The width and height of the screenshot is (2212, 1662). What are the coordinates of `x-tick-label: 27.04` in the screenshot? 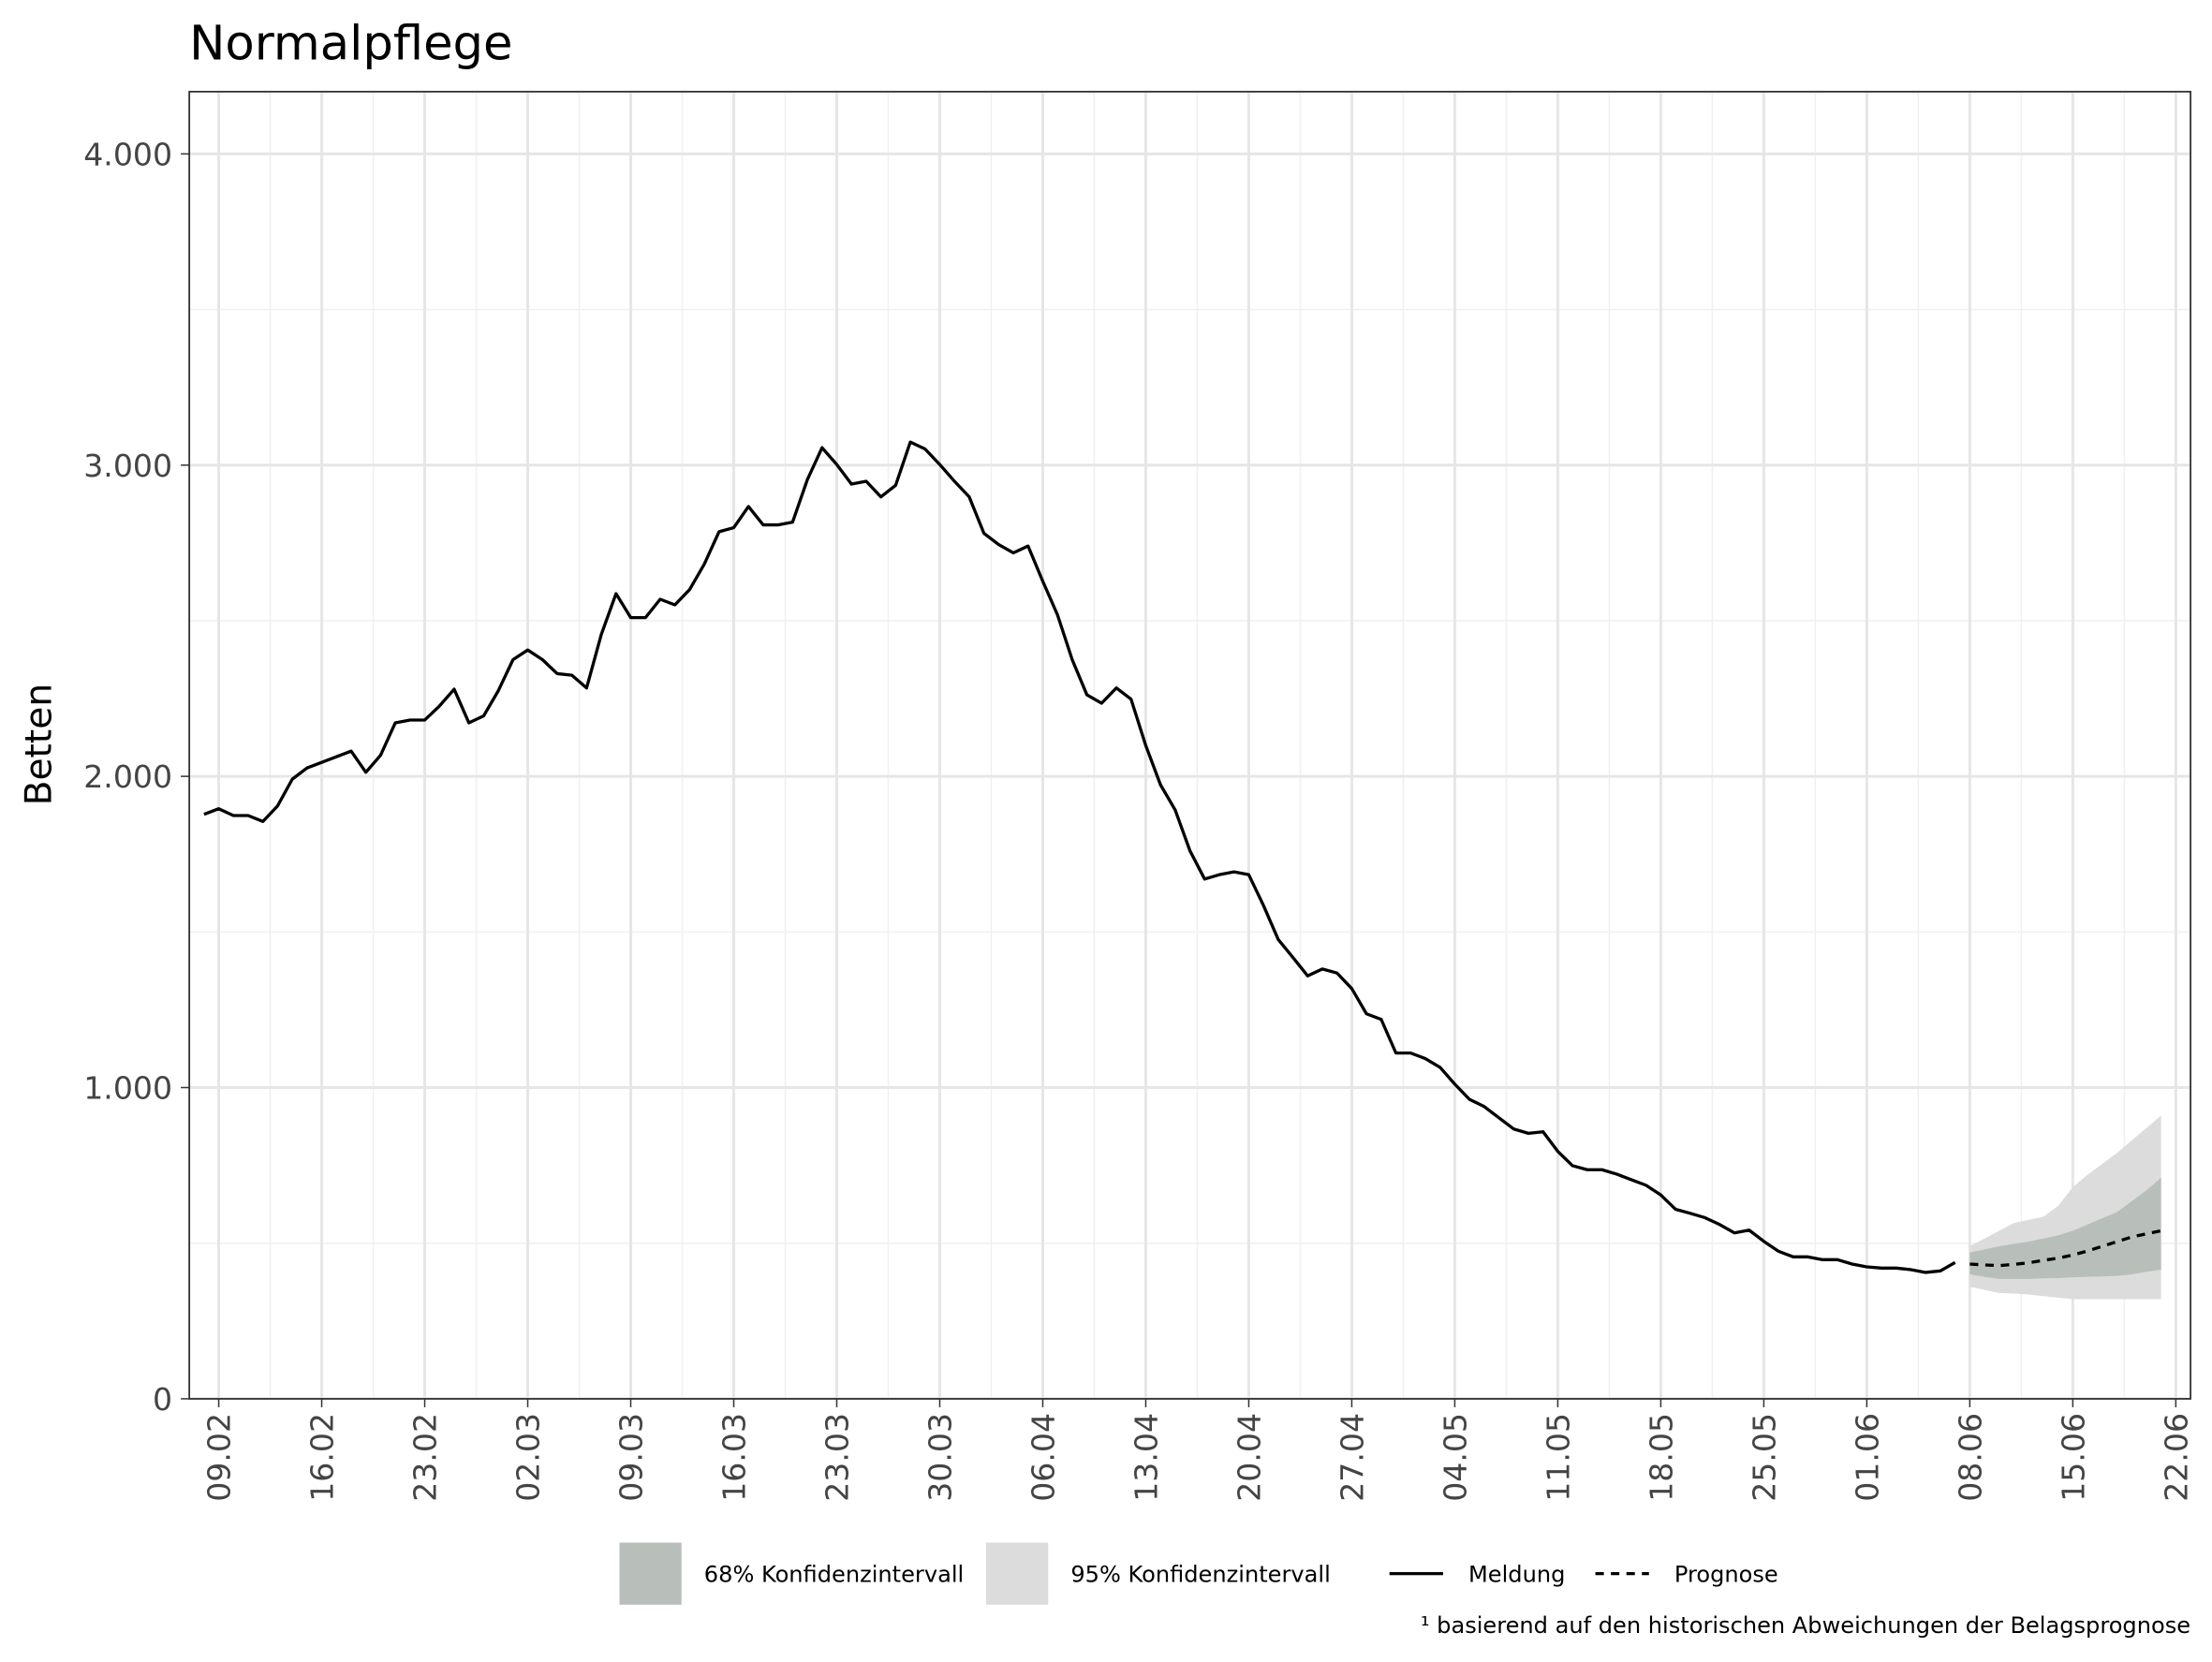 It's located at (1352, 1457).